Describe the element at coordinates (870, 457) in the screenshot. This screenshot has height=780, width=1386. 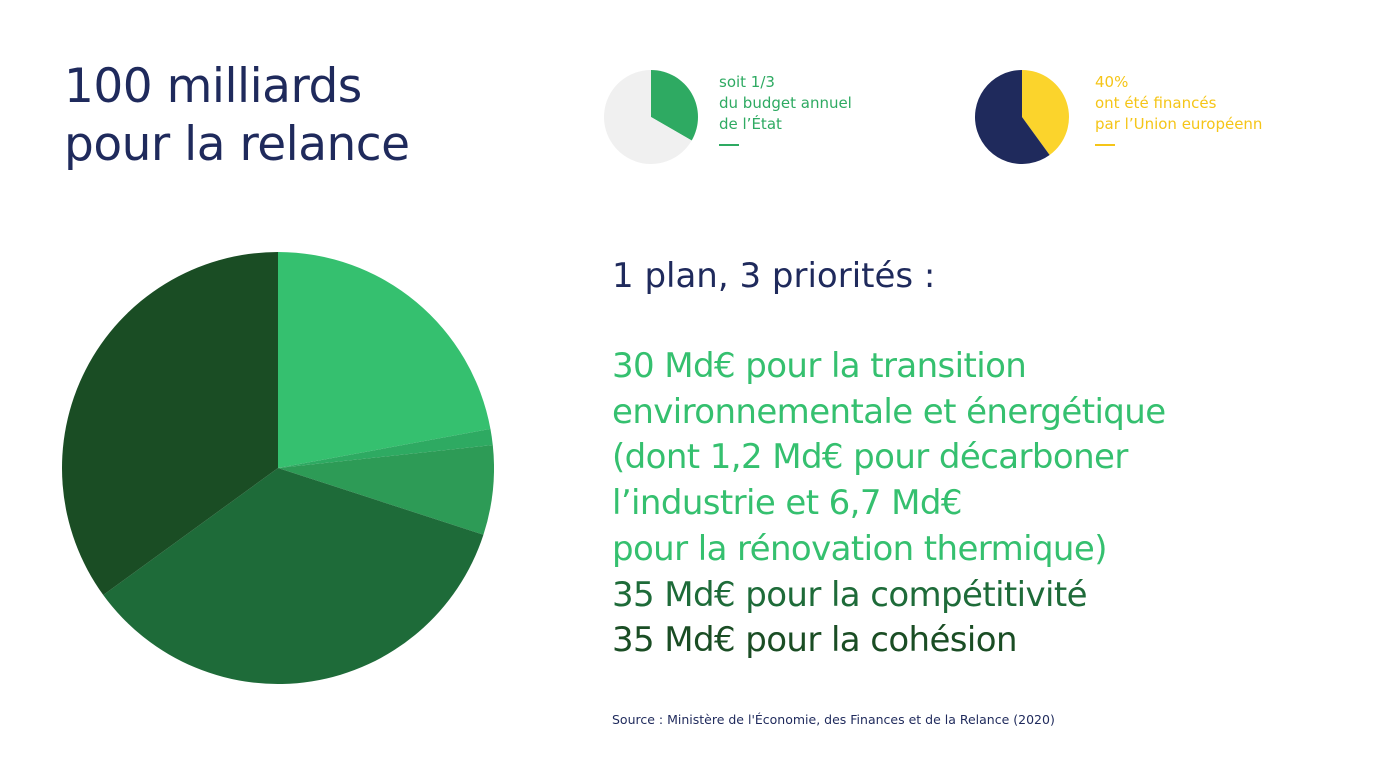
I see `priority-line: (dont 1,2 Md€ pour décarboner` at that location.